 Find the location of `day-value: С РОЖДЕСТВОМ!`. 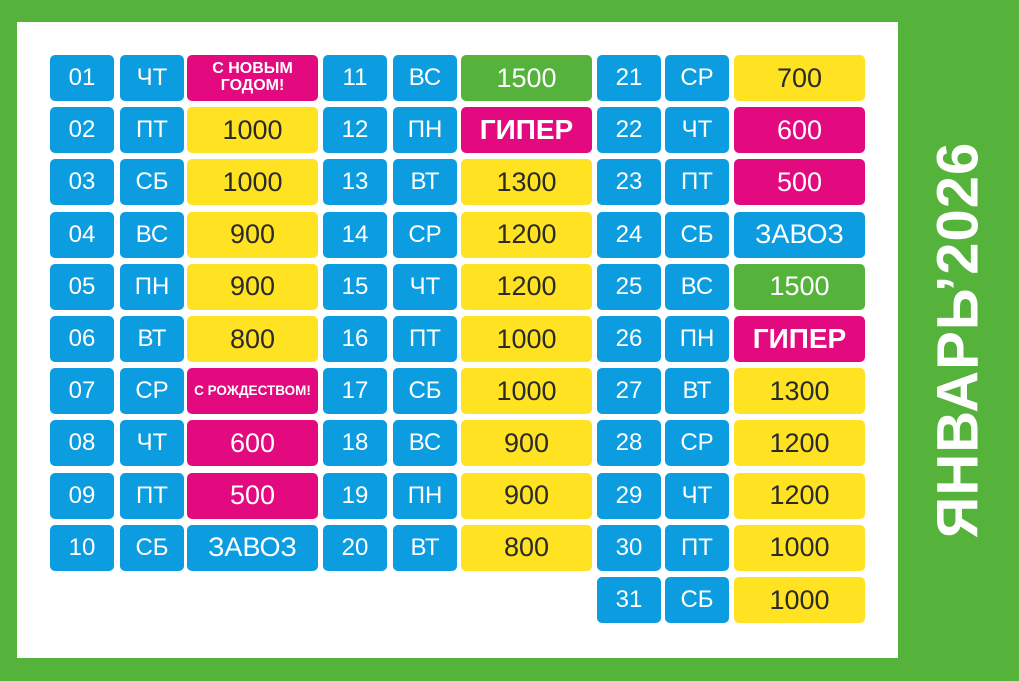

day-value: С РОЖДЕСТВОМ! is located at coordinates (252, 391).